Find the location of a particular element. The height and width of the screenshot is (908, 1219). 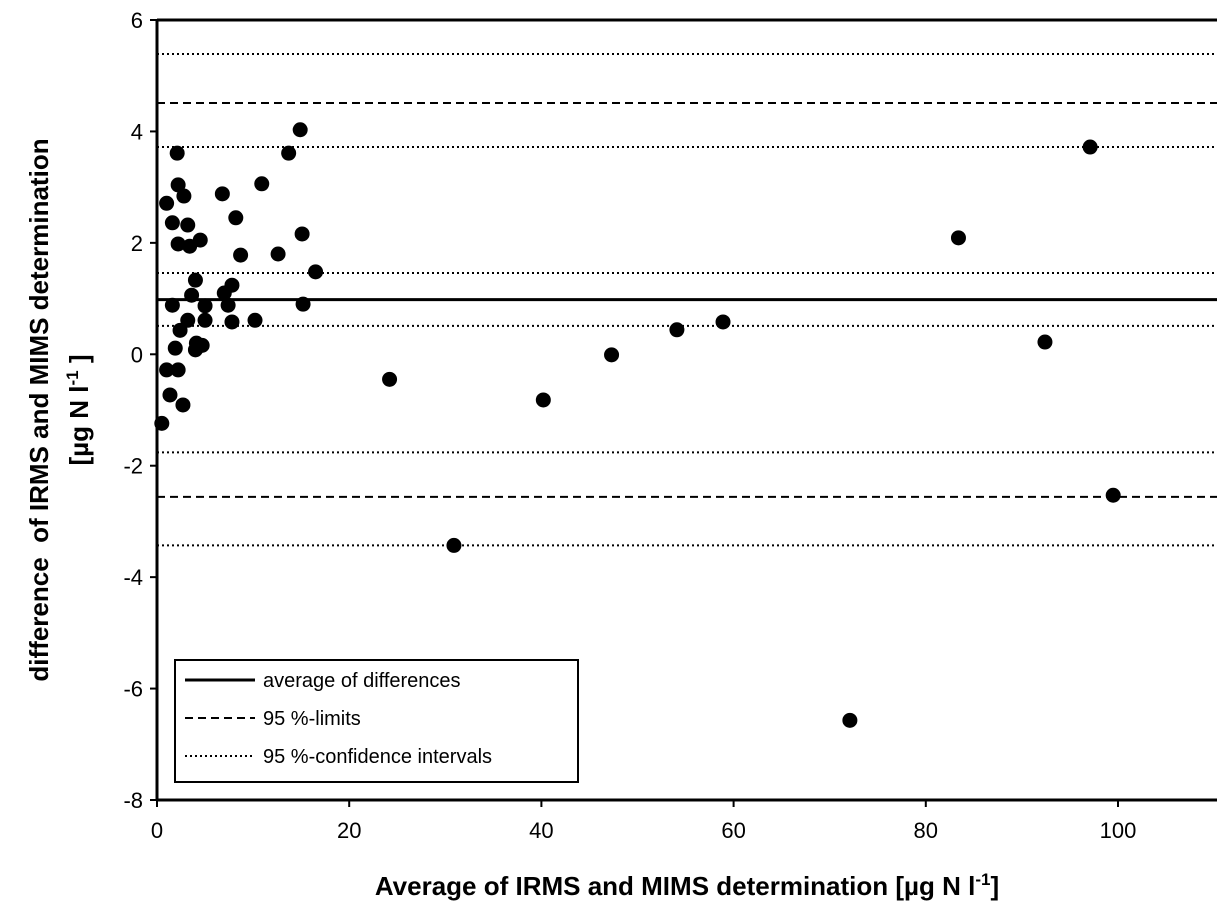

legend-label: 95 %-limits is located at coordinates (312, 719).